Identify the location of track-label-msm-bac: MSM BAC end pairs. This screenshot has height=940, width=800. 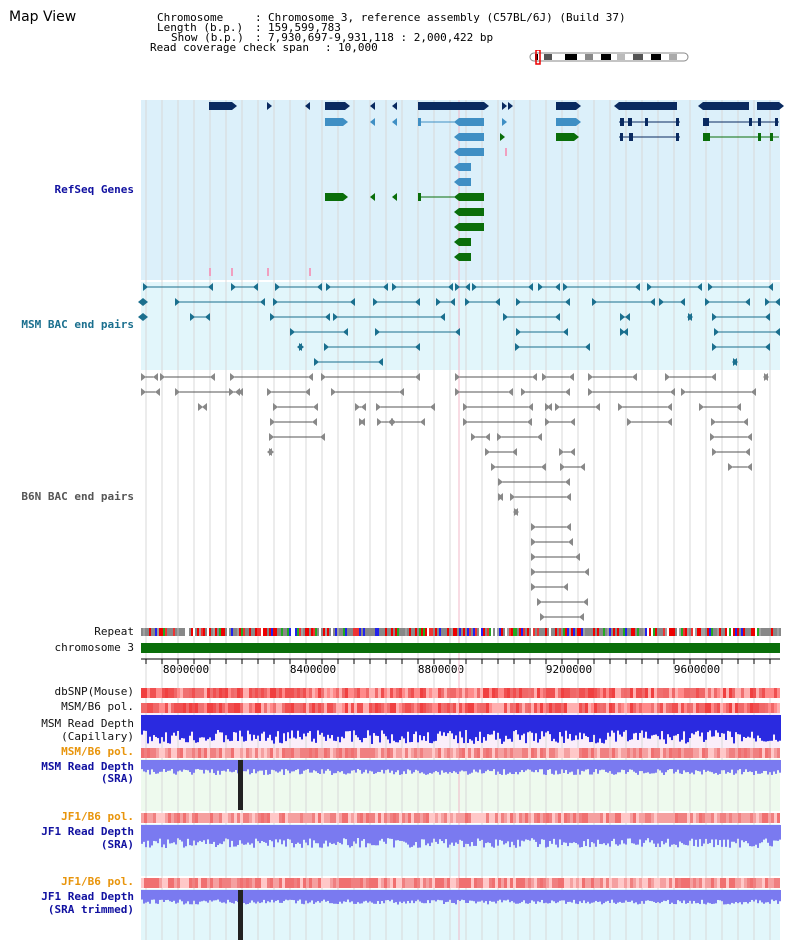
(77, 324).